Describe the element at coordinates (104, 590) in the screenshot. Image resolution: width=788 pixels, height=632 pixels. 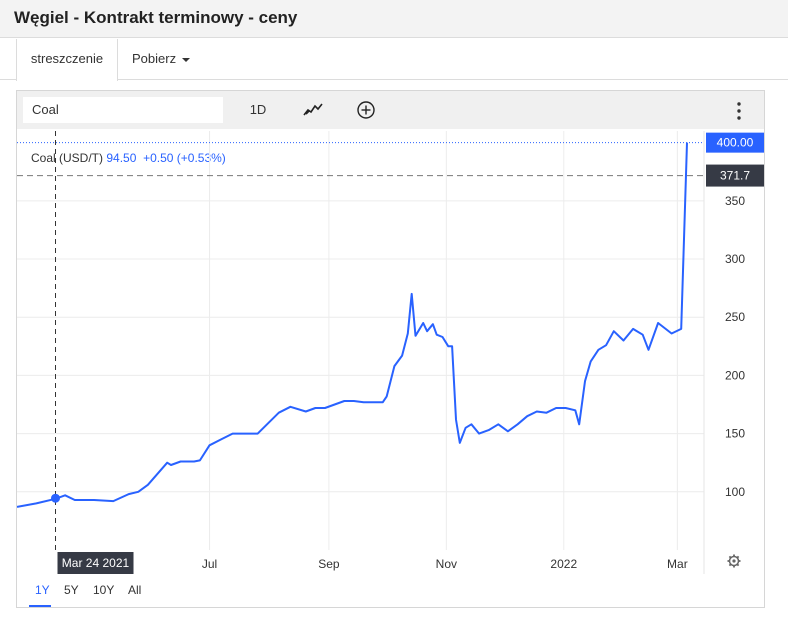
I see `range-button-10y: 10Y` at that location.